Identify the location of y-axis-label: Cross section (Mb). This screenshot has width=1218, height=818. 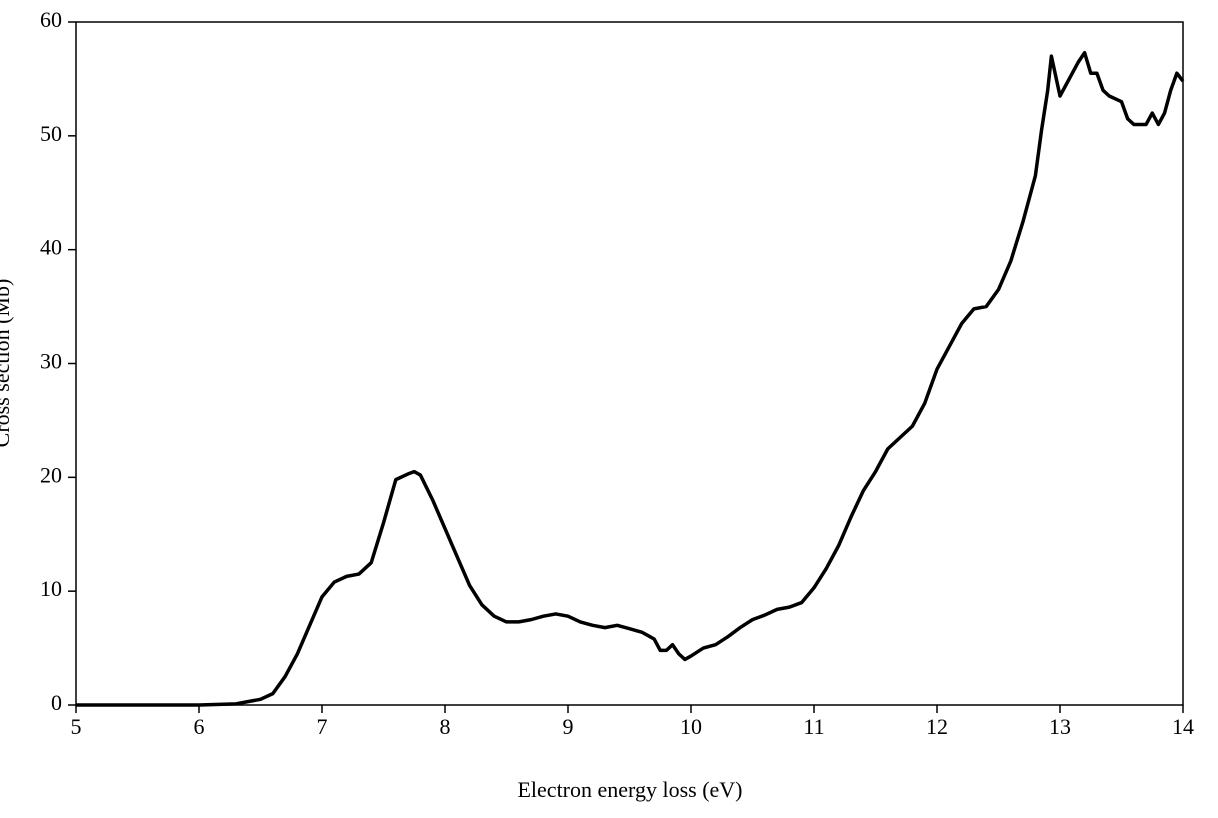
(7, 363).